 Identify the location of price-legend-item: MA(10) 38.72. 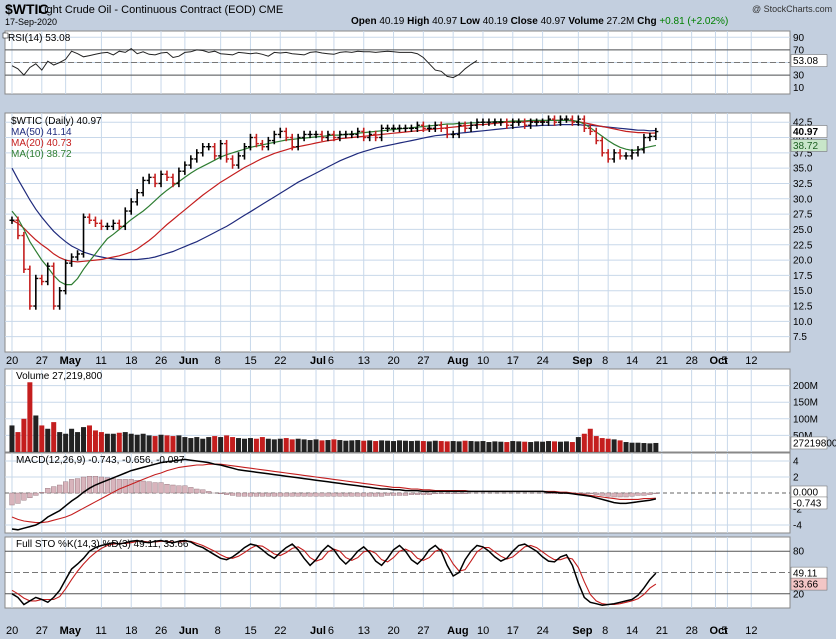
(41, 154).